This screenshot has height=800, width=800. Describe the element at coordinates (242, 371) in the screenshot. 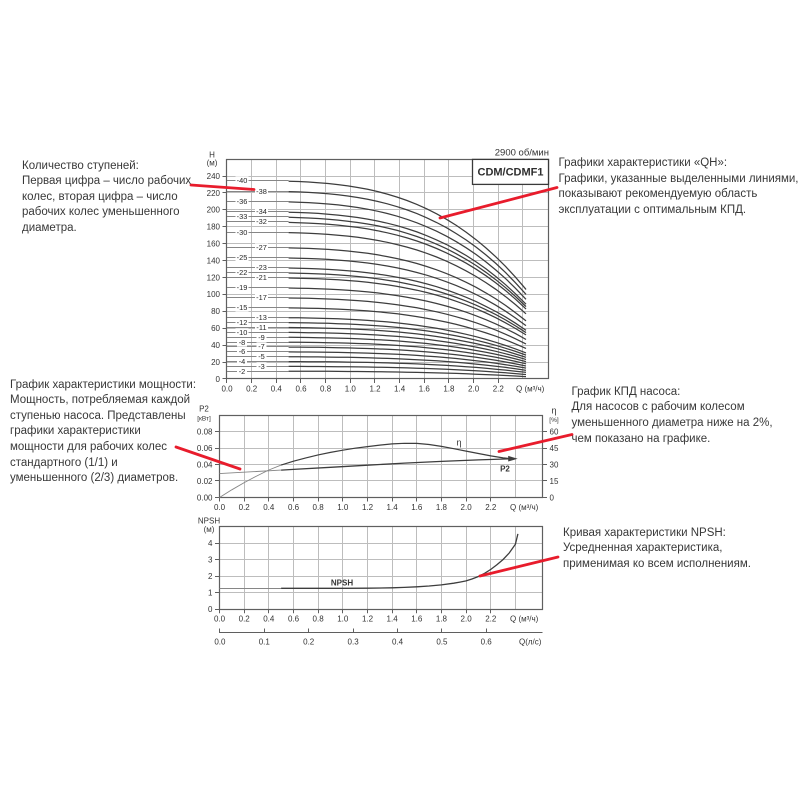

I see `svg-text: -2` at that location.